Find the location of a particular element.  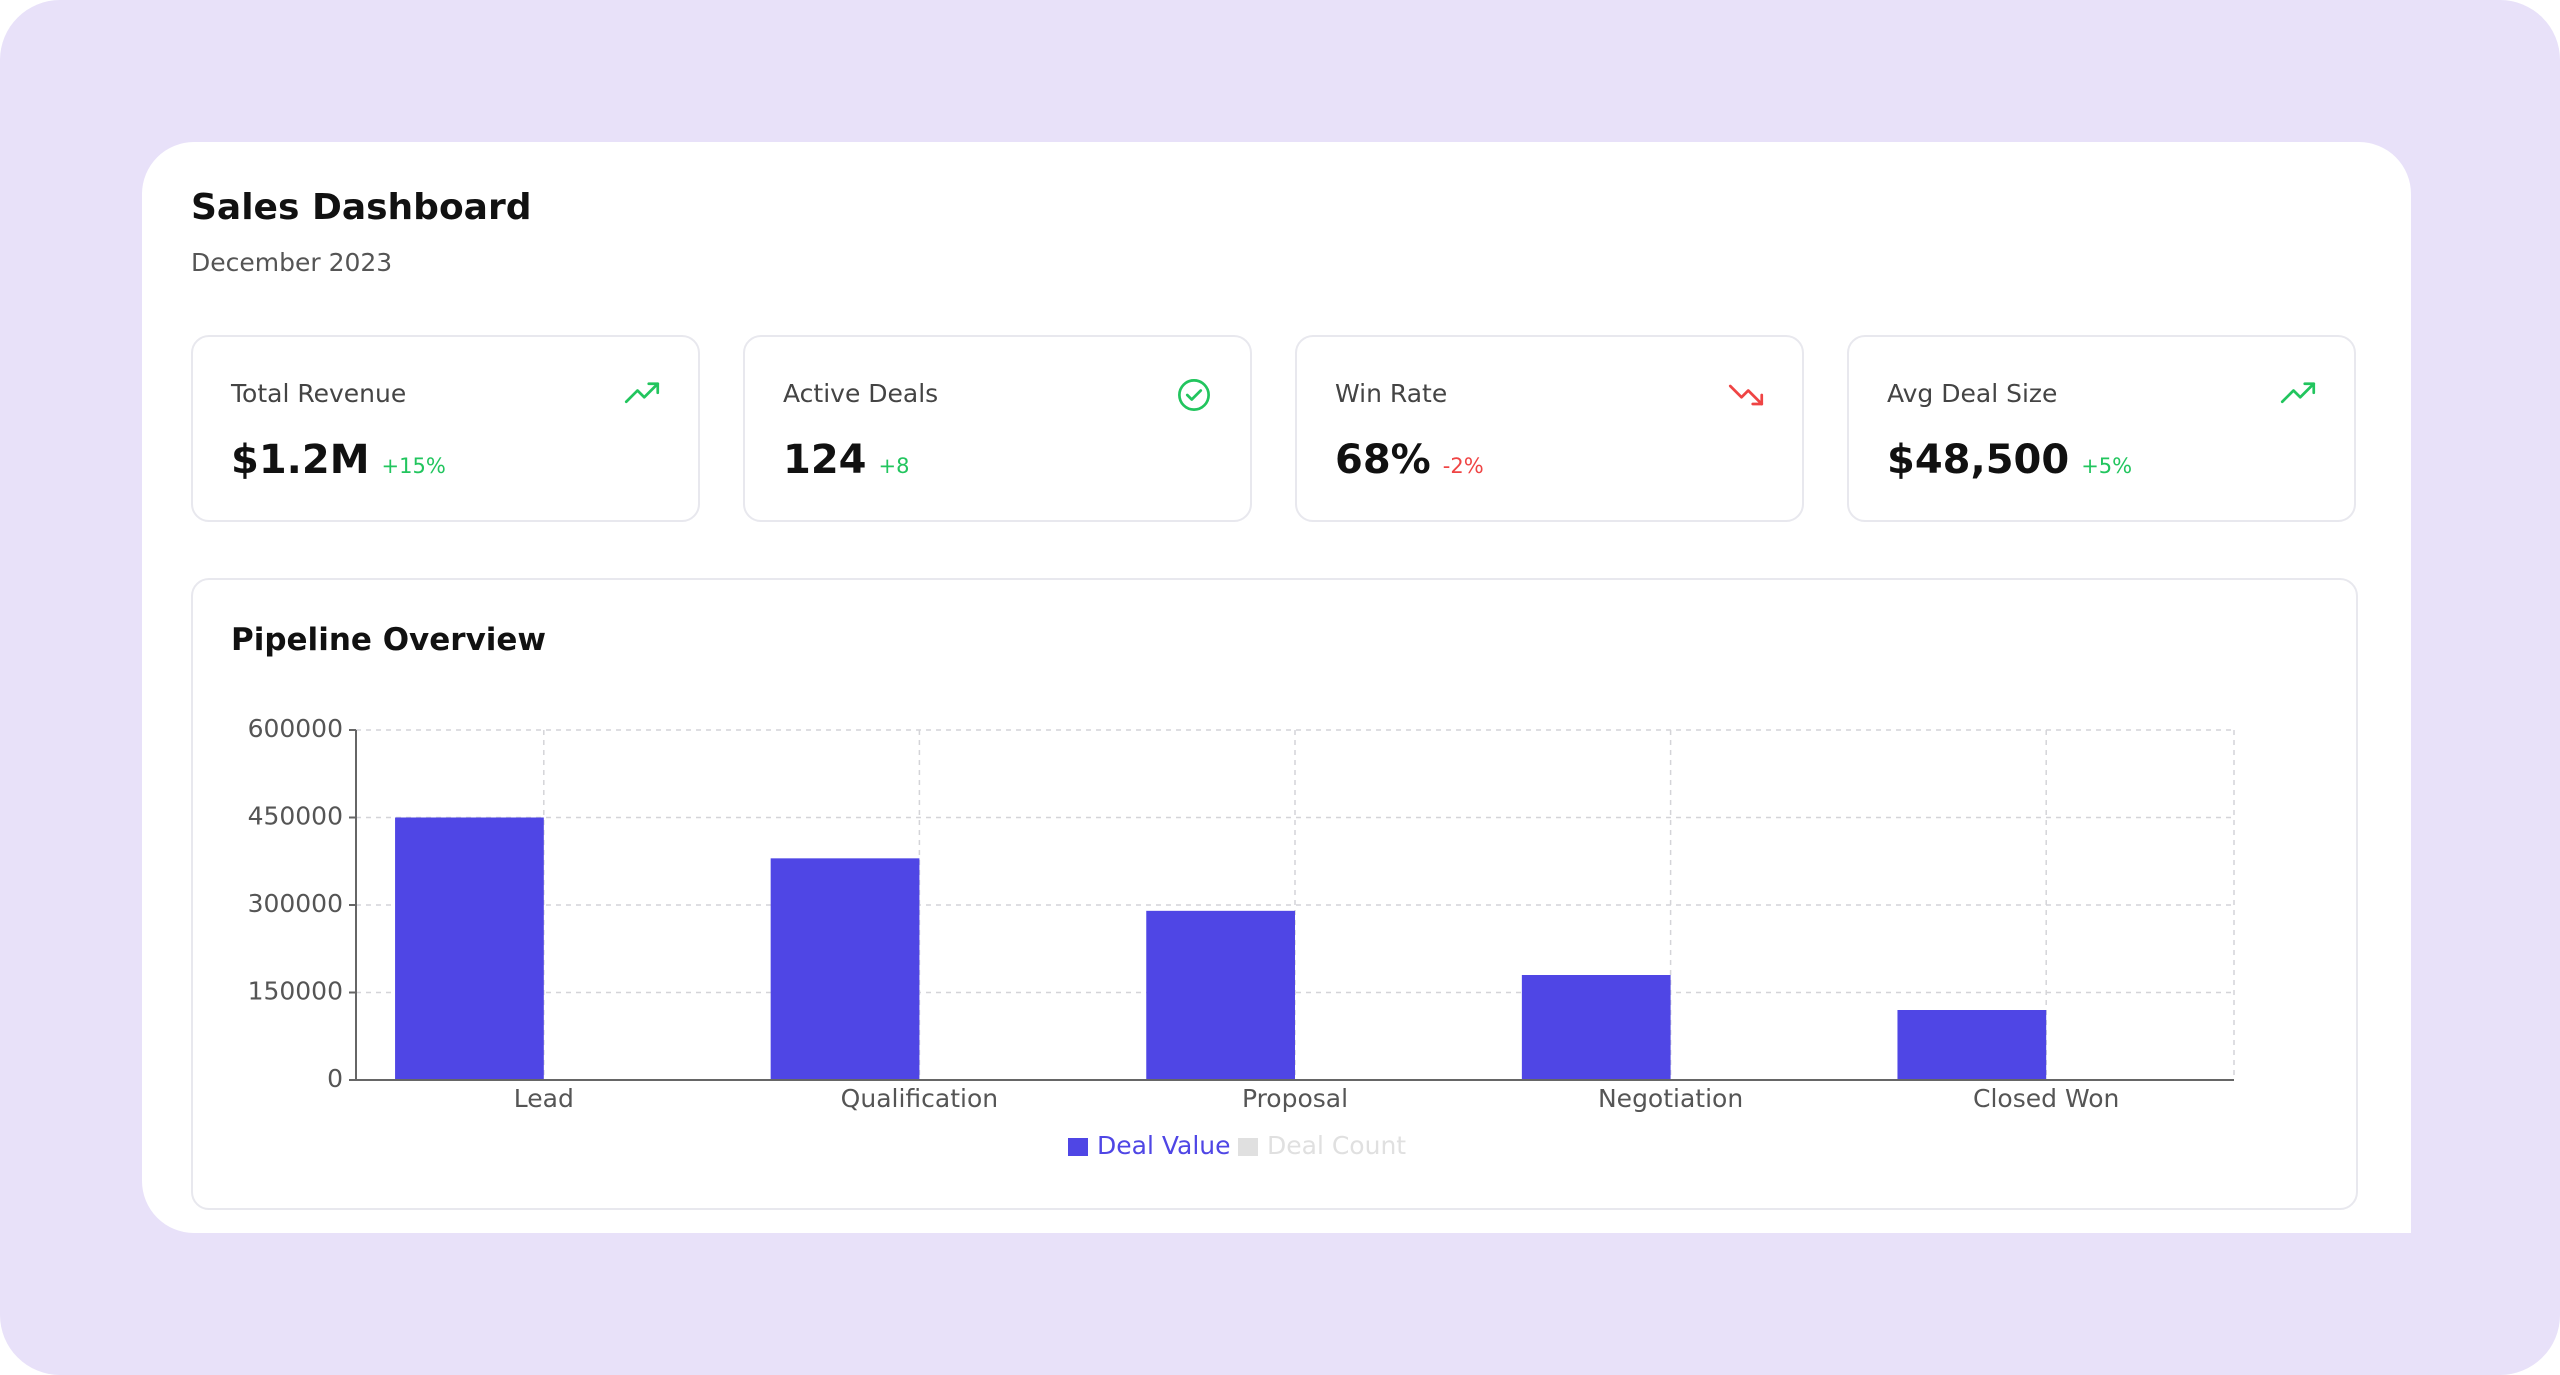

kpi-value-text: 124 is located at coordinates (825, 460).